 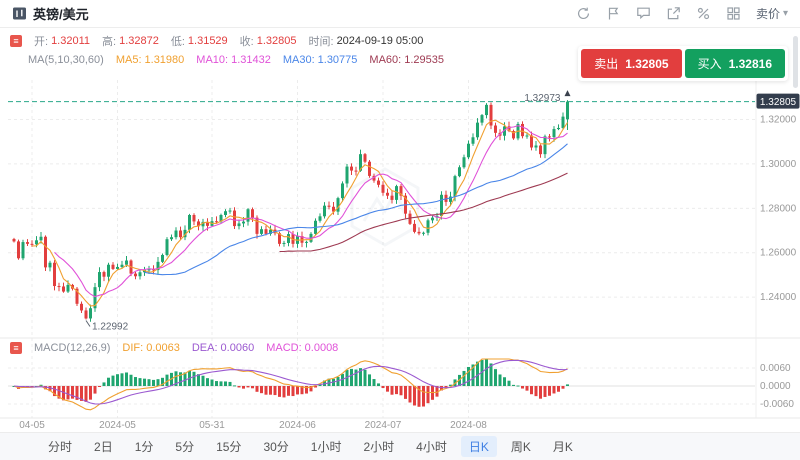 What do you see at coordinates (128, 60) in the screenshot?
I see `ma5-label: MA5:` at bounding box center [128, 60].